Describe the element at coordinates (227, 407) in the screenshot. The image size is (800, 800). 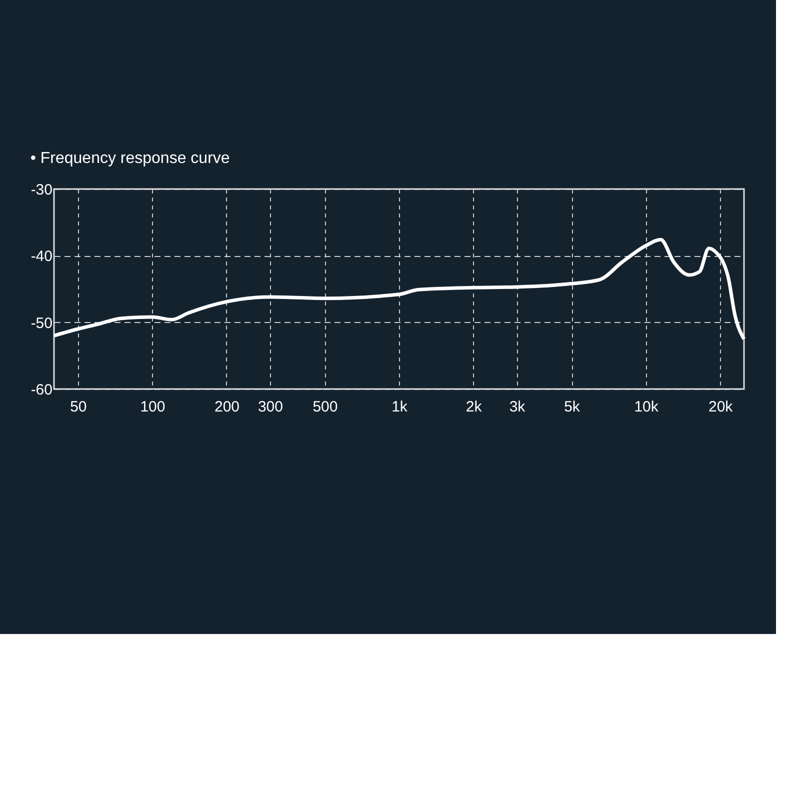
I see `x-tick-label: 200` at that location.